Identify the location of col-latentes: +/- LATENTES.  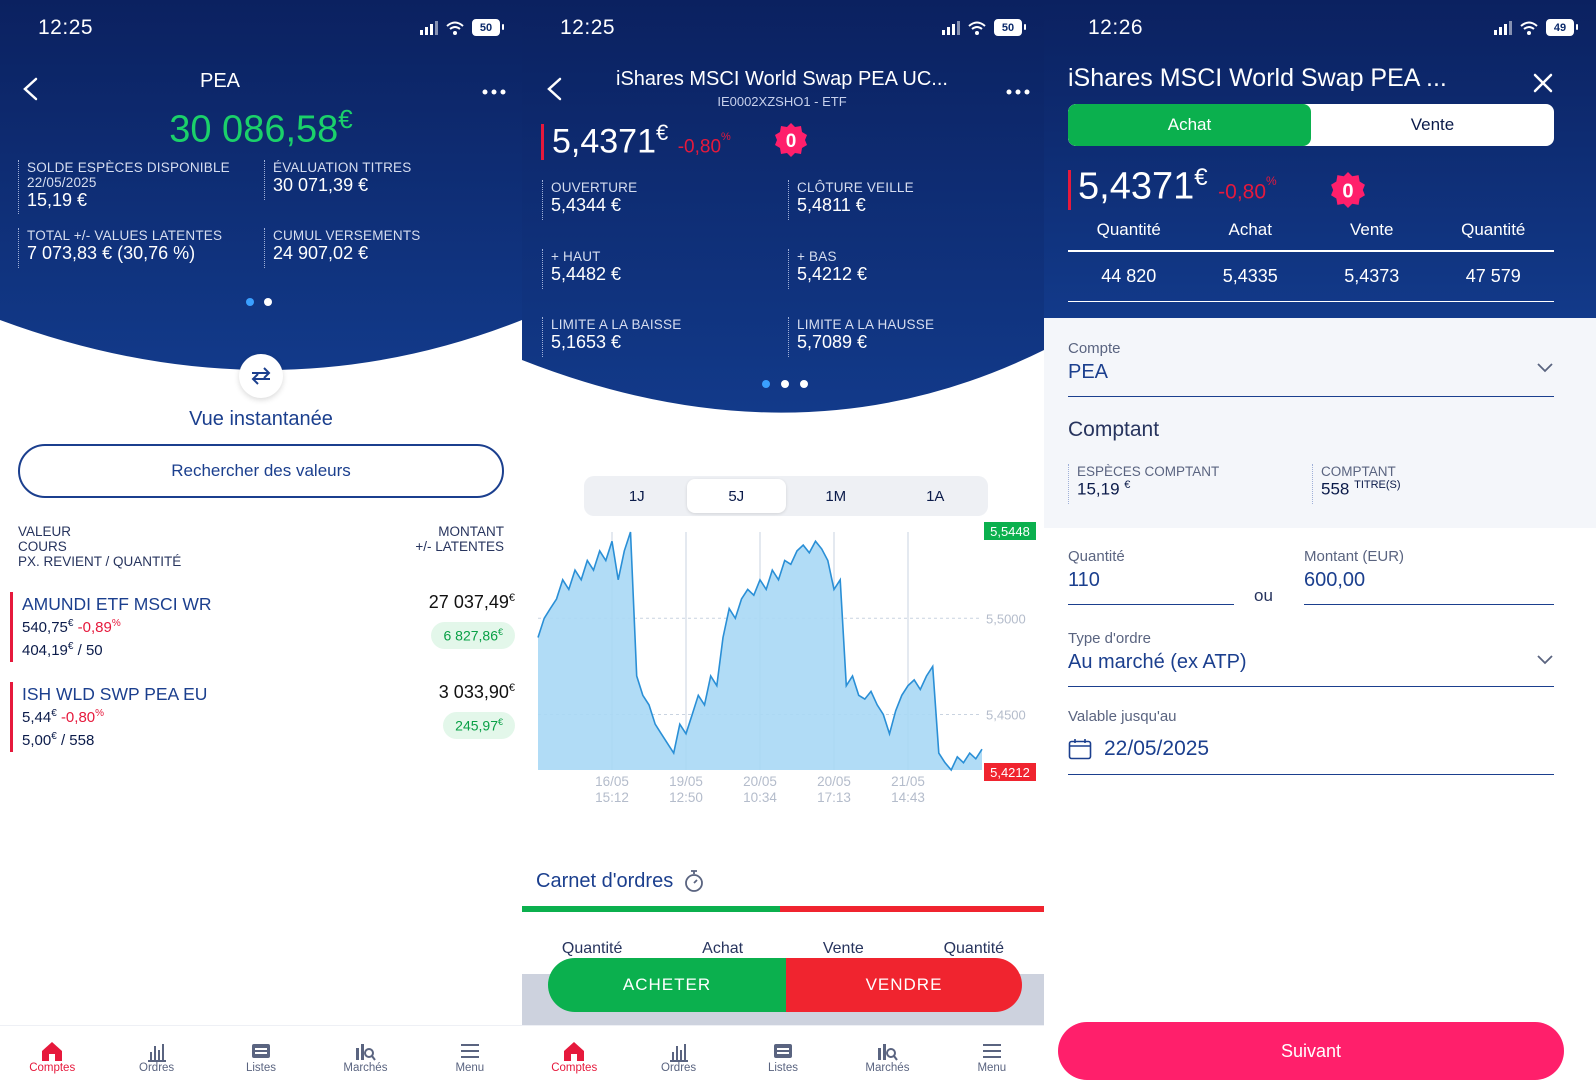
(459, 546).